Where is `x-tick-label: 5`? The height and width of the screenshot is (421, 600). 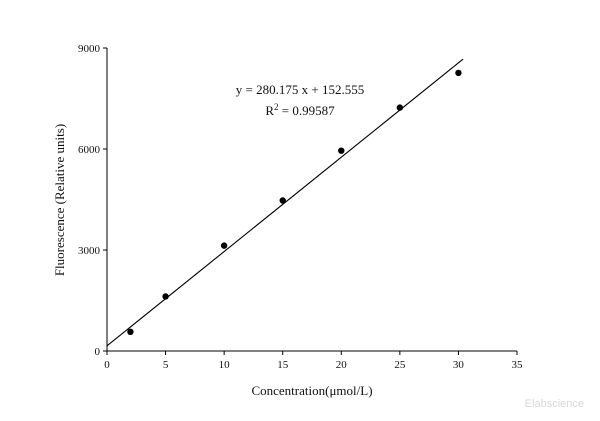 x-tick-label: 5 is located at coordinates (166, 365).